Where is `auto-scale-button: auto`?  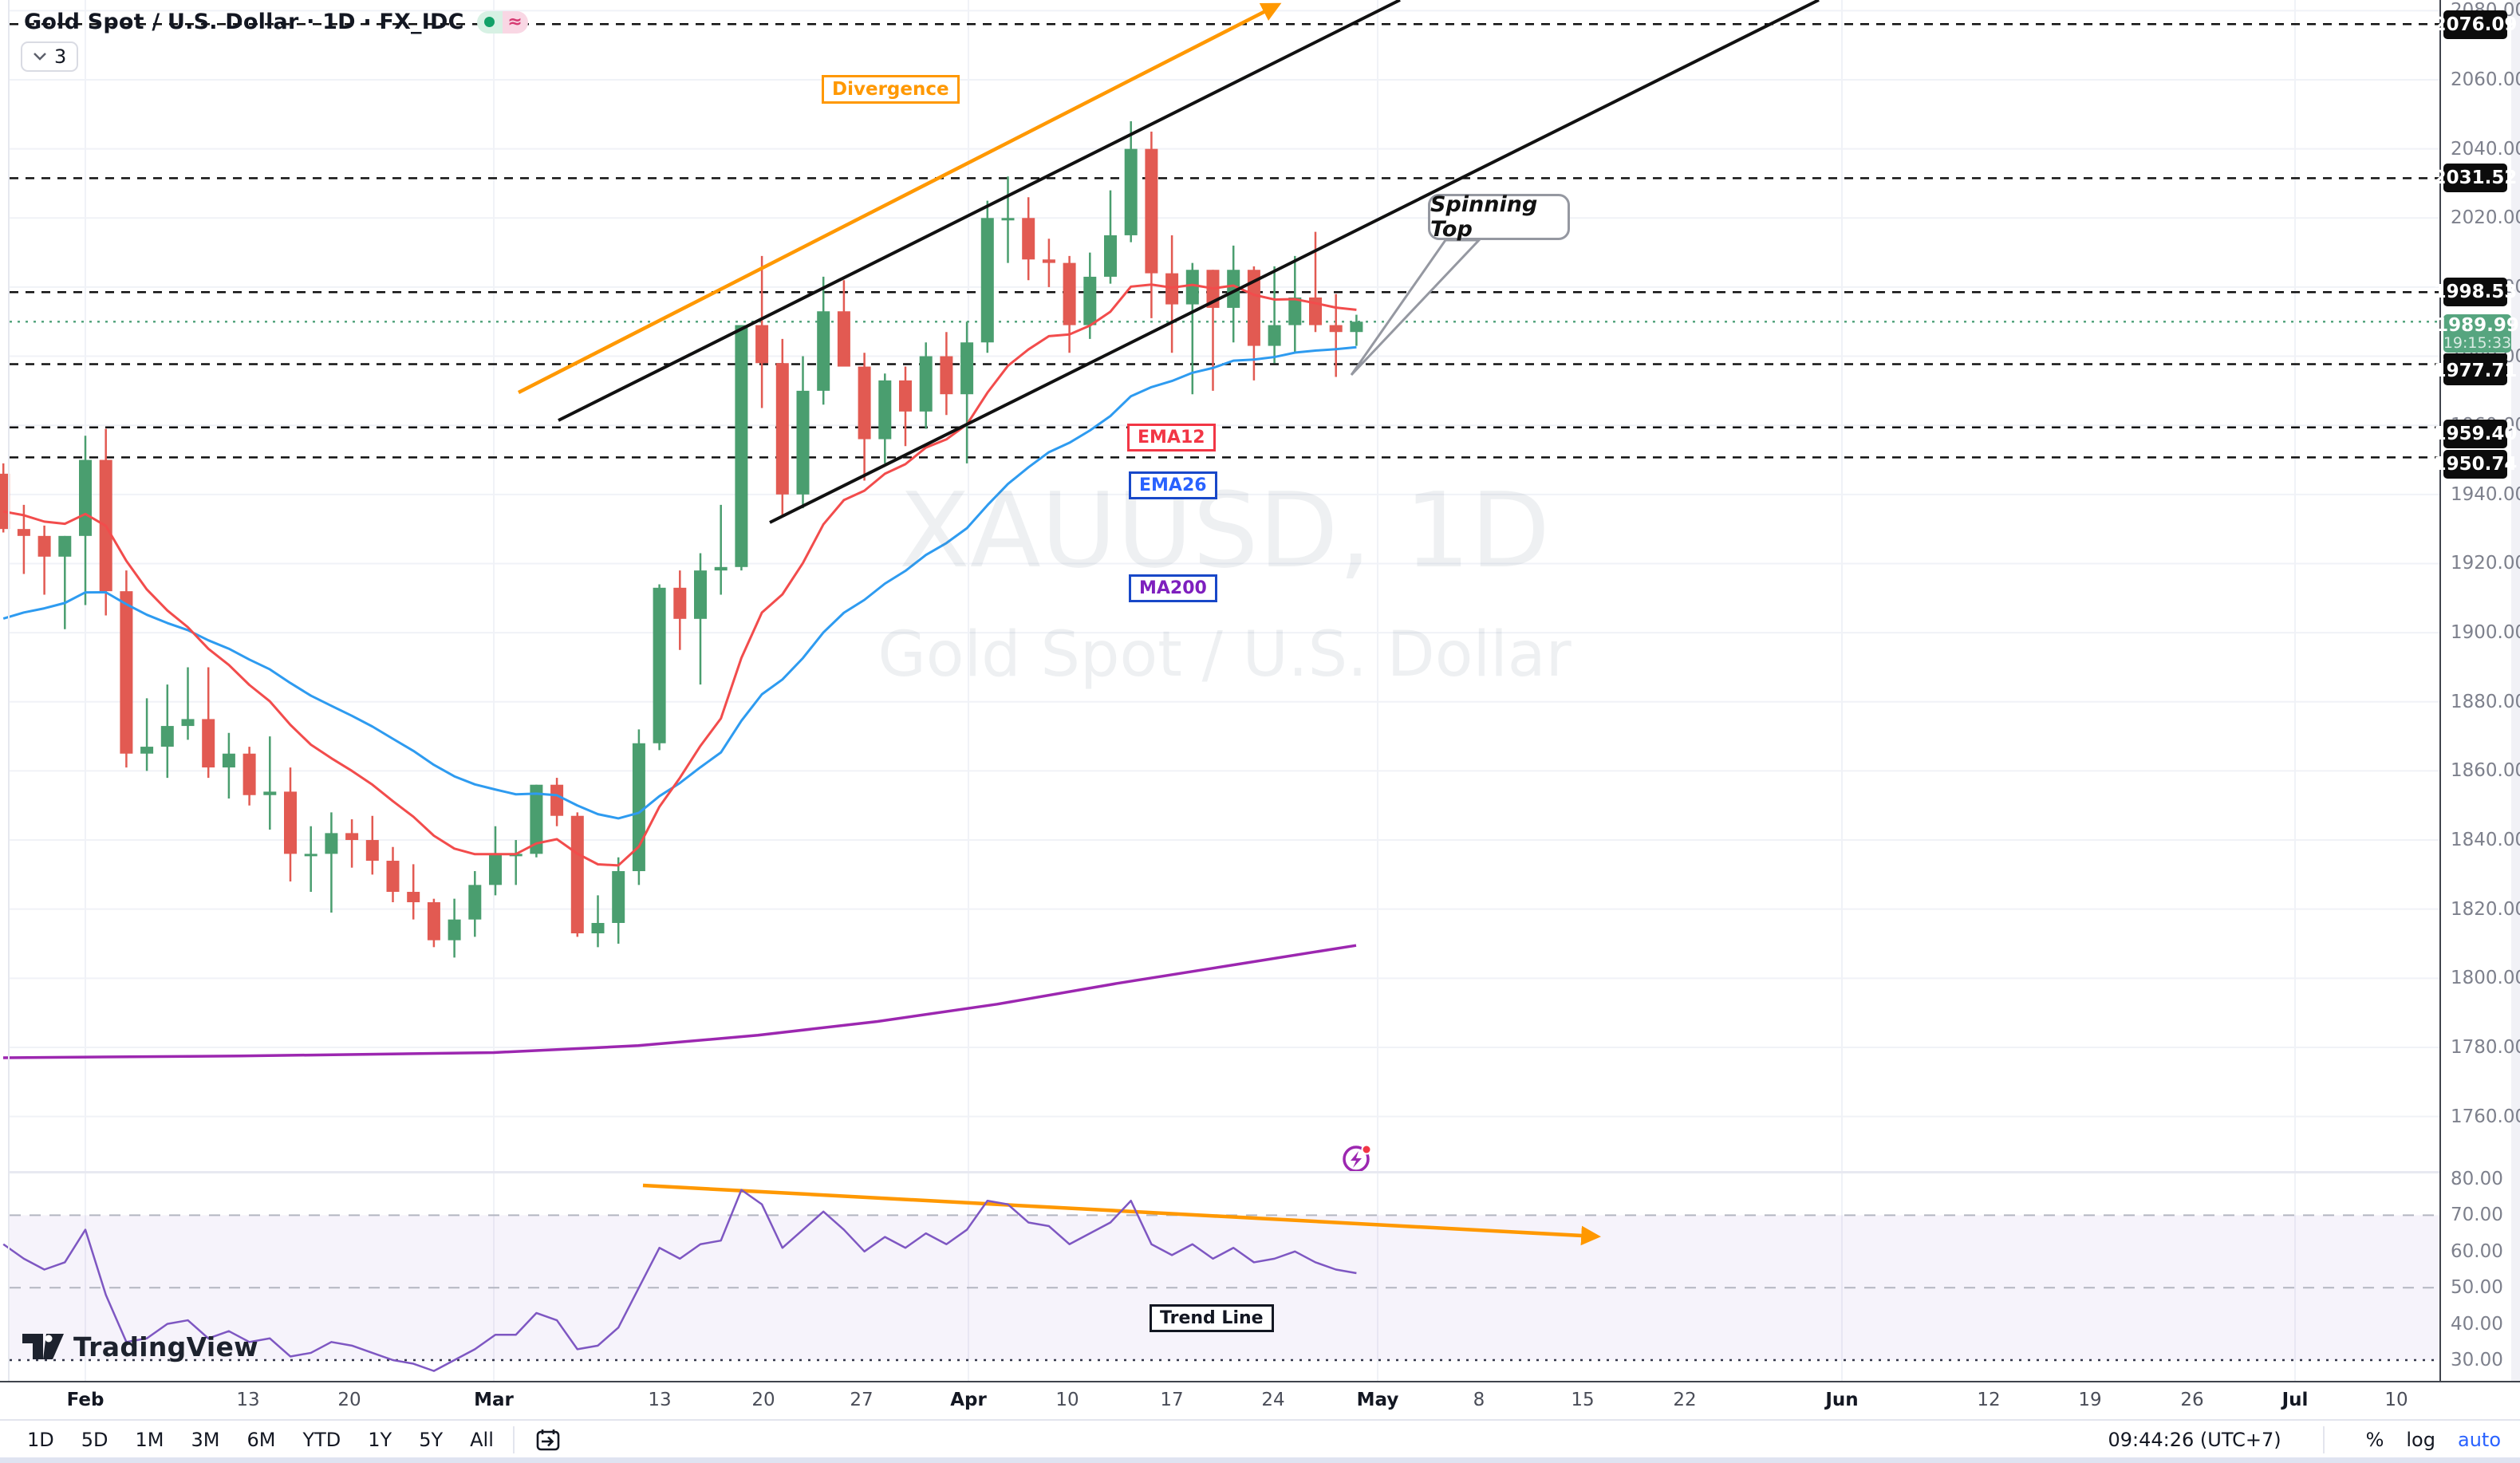
auto-scale-button: auto is located at coordinates (2479, 1440).